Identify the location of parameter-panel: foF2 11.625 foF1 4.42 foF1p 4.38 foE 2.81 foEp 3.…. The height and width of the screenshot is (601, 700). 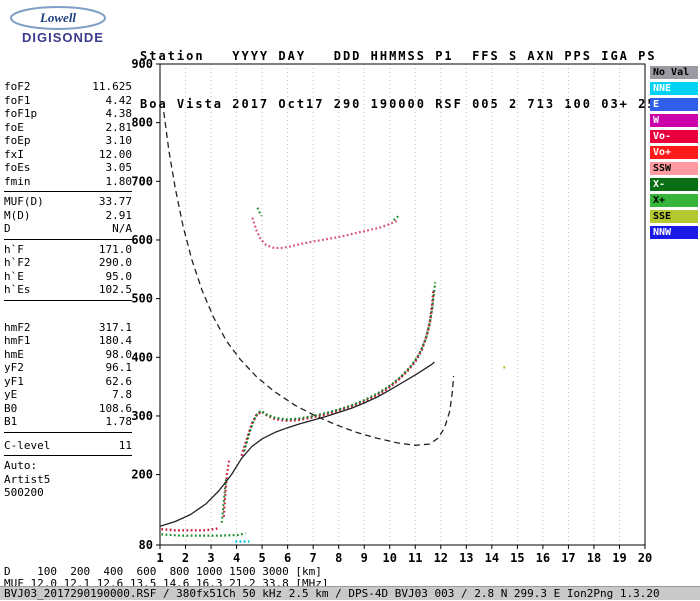
(68, 290).